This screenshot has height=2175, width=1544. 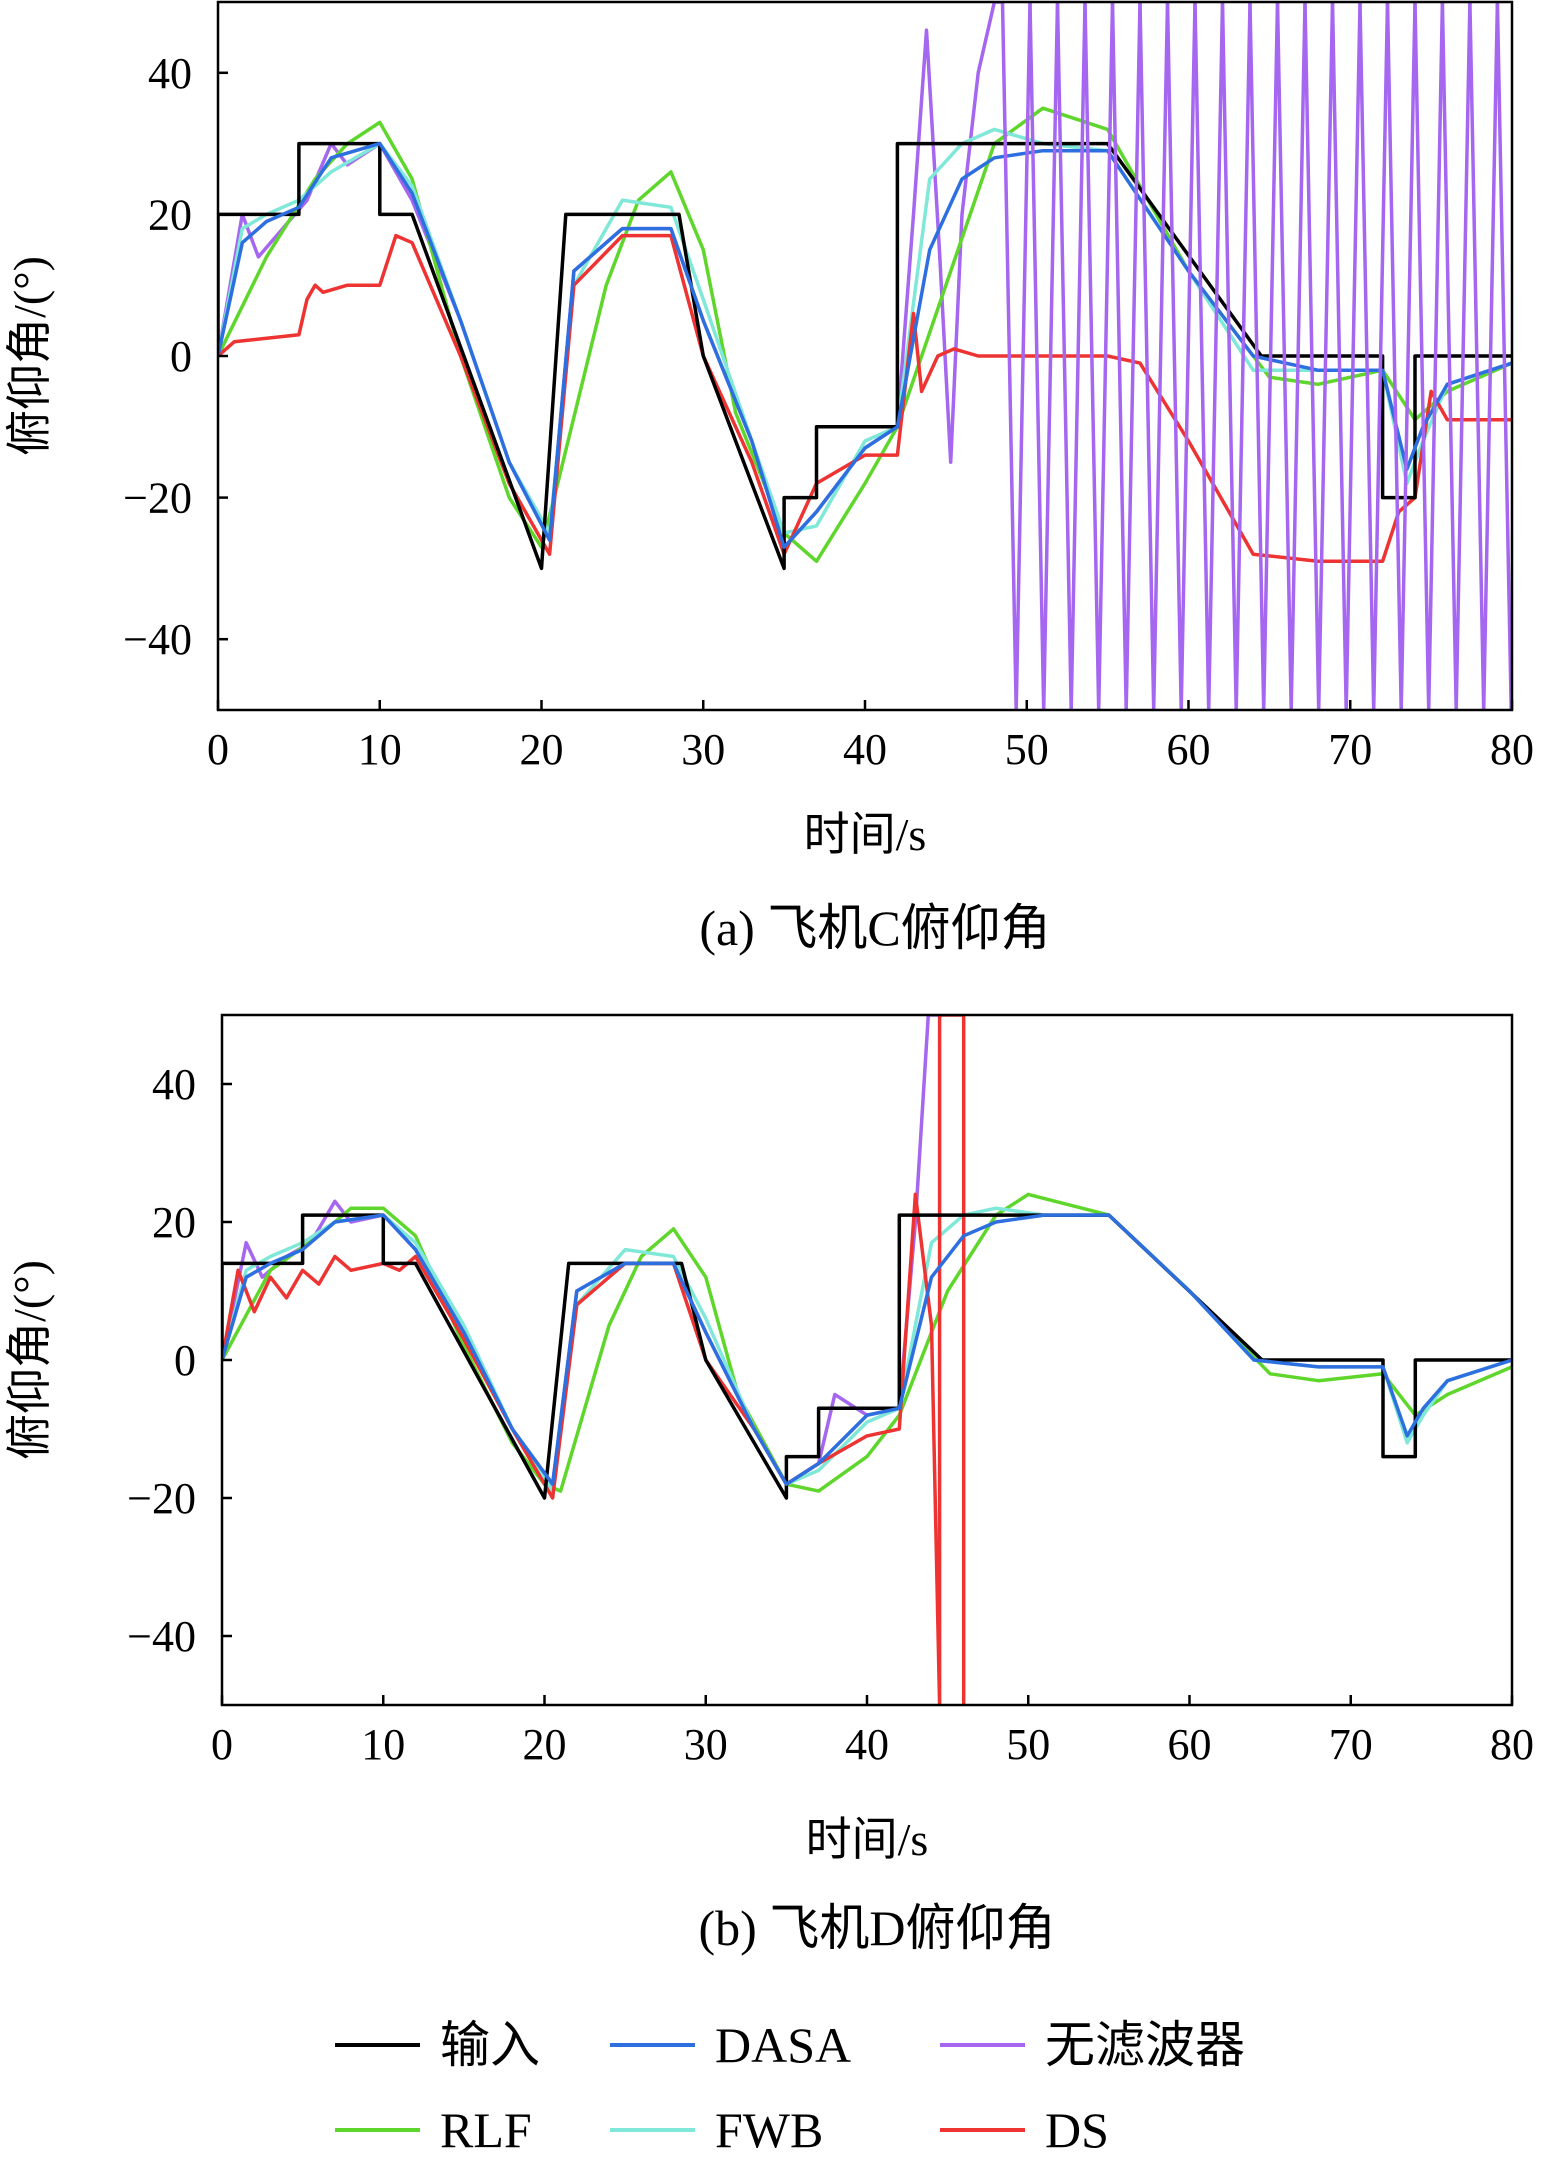 What do you see at coordinates (1024, 2130) in the screenshot?
I see `legend-item-DS: DS` at bounding box center [1024, 2130].